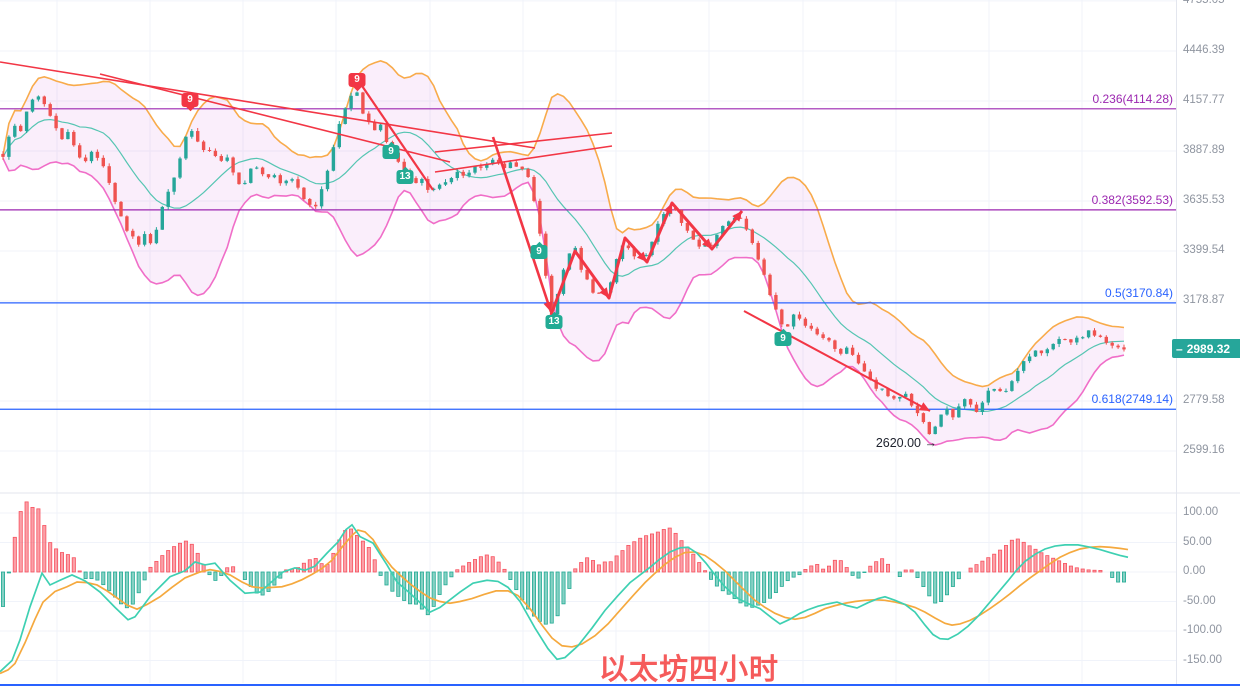 The image size is (1240, 686). I want to click on watermark-title: 以太坊四小时, so click(689, 670).